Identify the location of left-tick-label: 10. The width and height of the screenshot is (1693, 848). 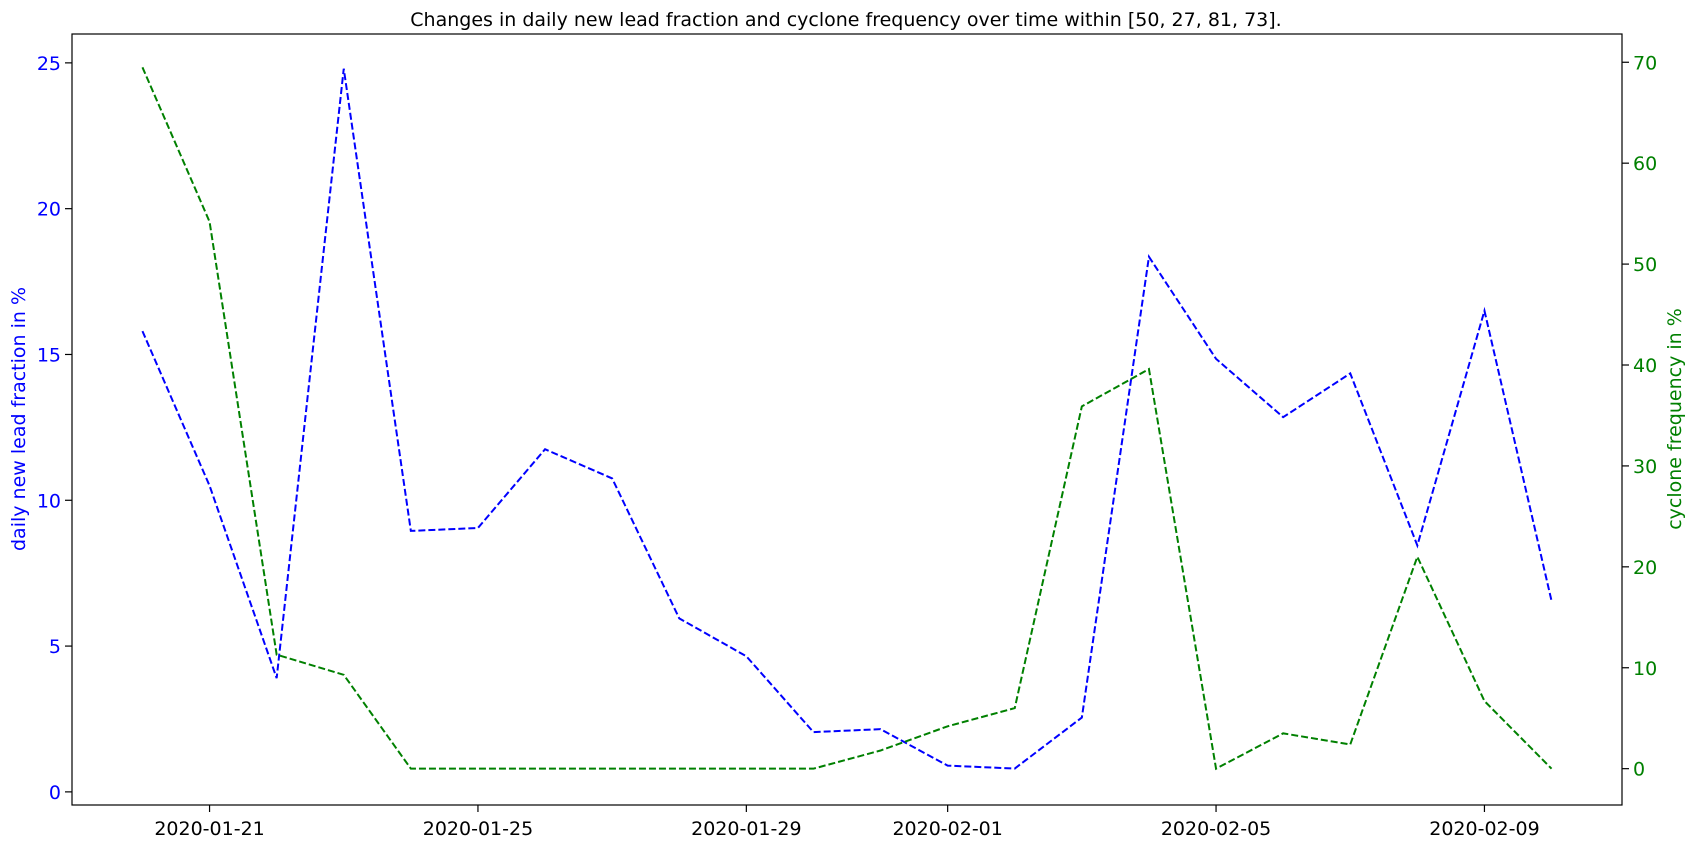
(49, 501).